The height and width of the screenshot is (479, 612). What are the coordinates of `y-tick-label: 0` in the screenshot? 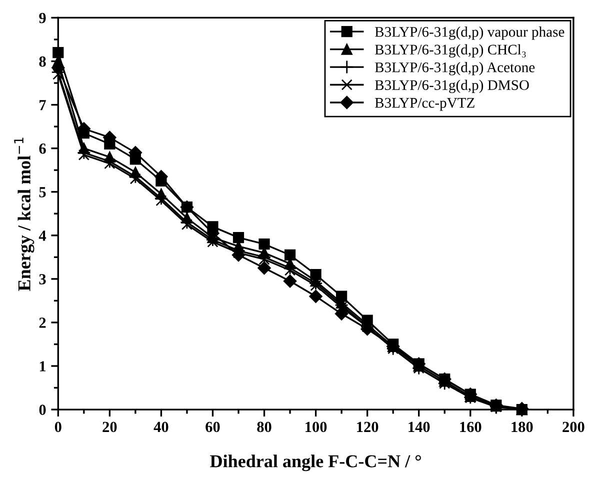 It's located at (42, 409).